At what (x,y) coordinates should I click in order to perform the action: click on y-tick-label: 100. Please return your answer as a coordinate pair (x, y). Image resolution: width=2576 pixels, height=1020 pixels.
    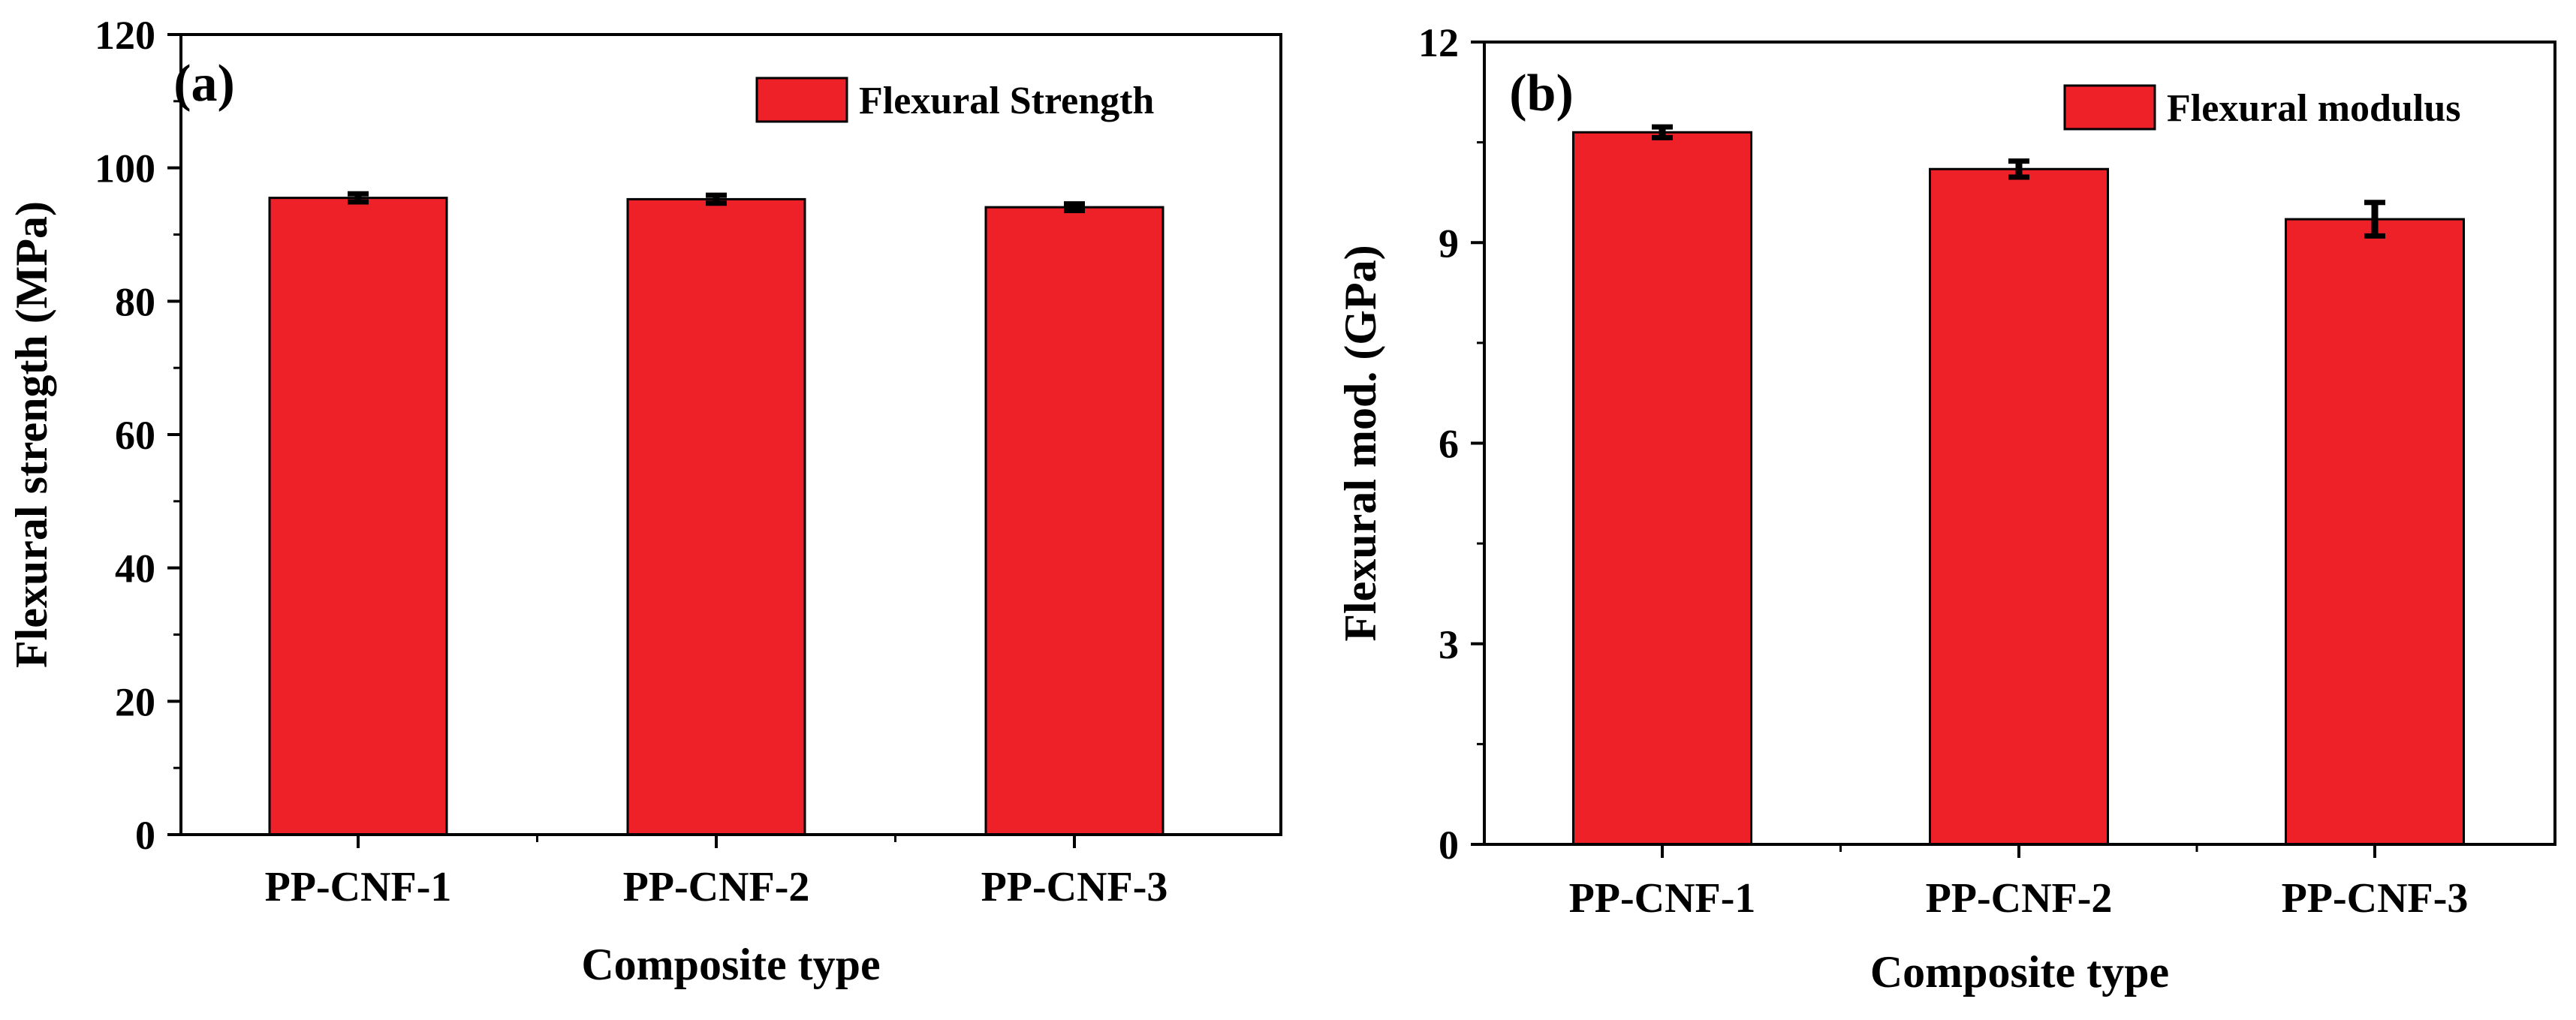
    Looking at the image, I should click on (125, 168).